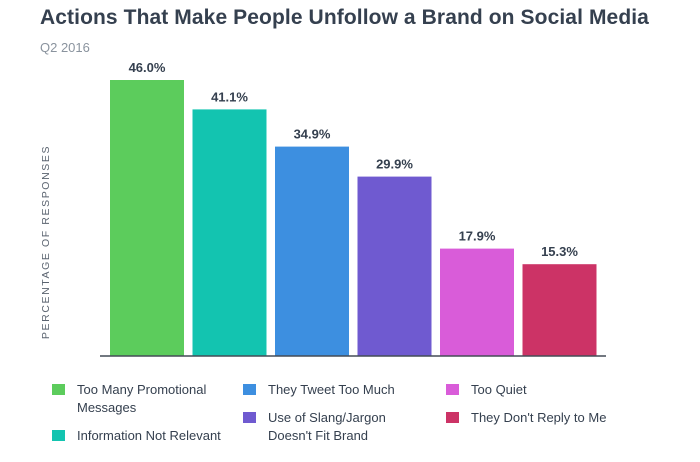 This screenshot has height=462, width=700. What do you see at coordinates (477, 302) in the screenshot?
I see `bar-too-quiet` at bounding box center [477, 302].